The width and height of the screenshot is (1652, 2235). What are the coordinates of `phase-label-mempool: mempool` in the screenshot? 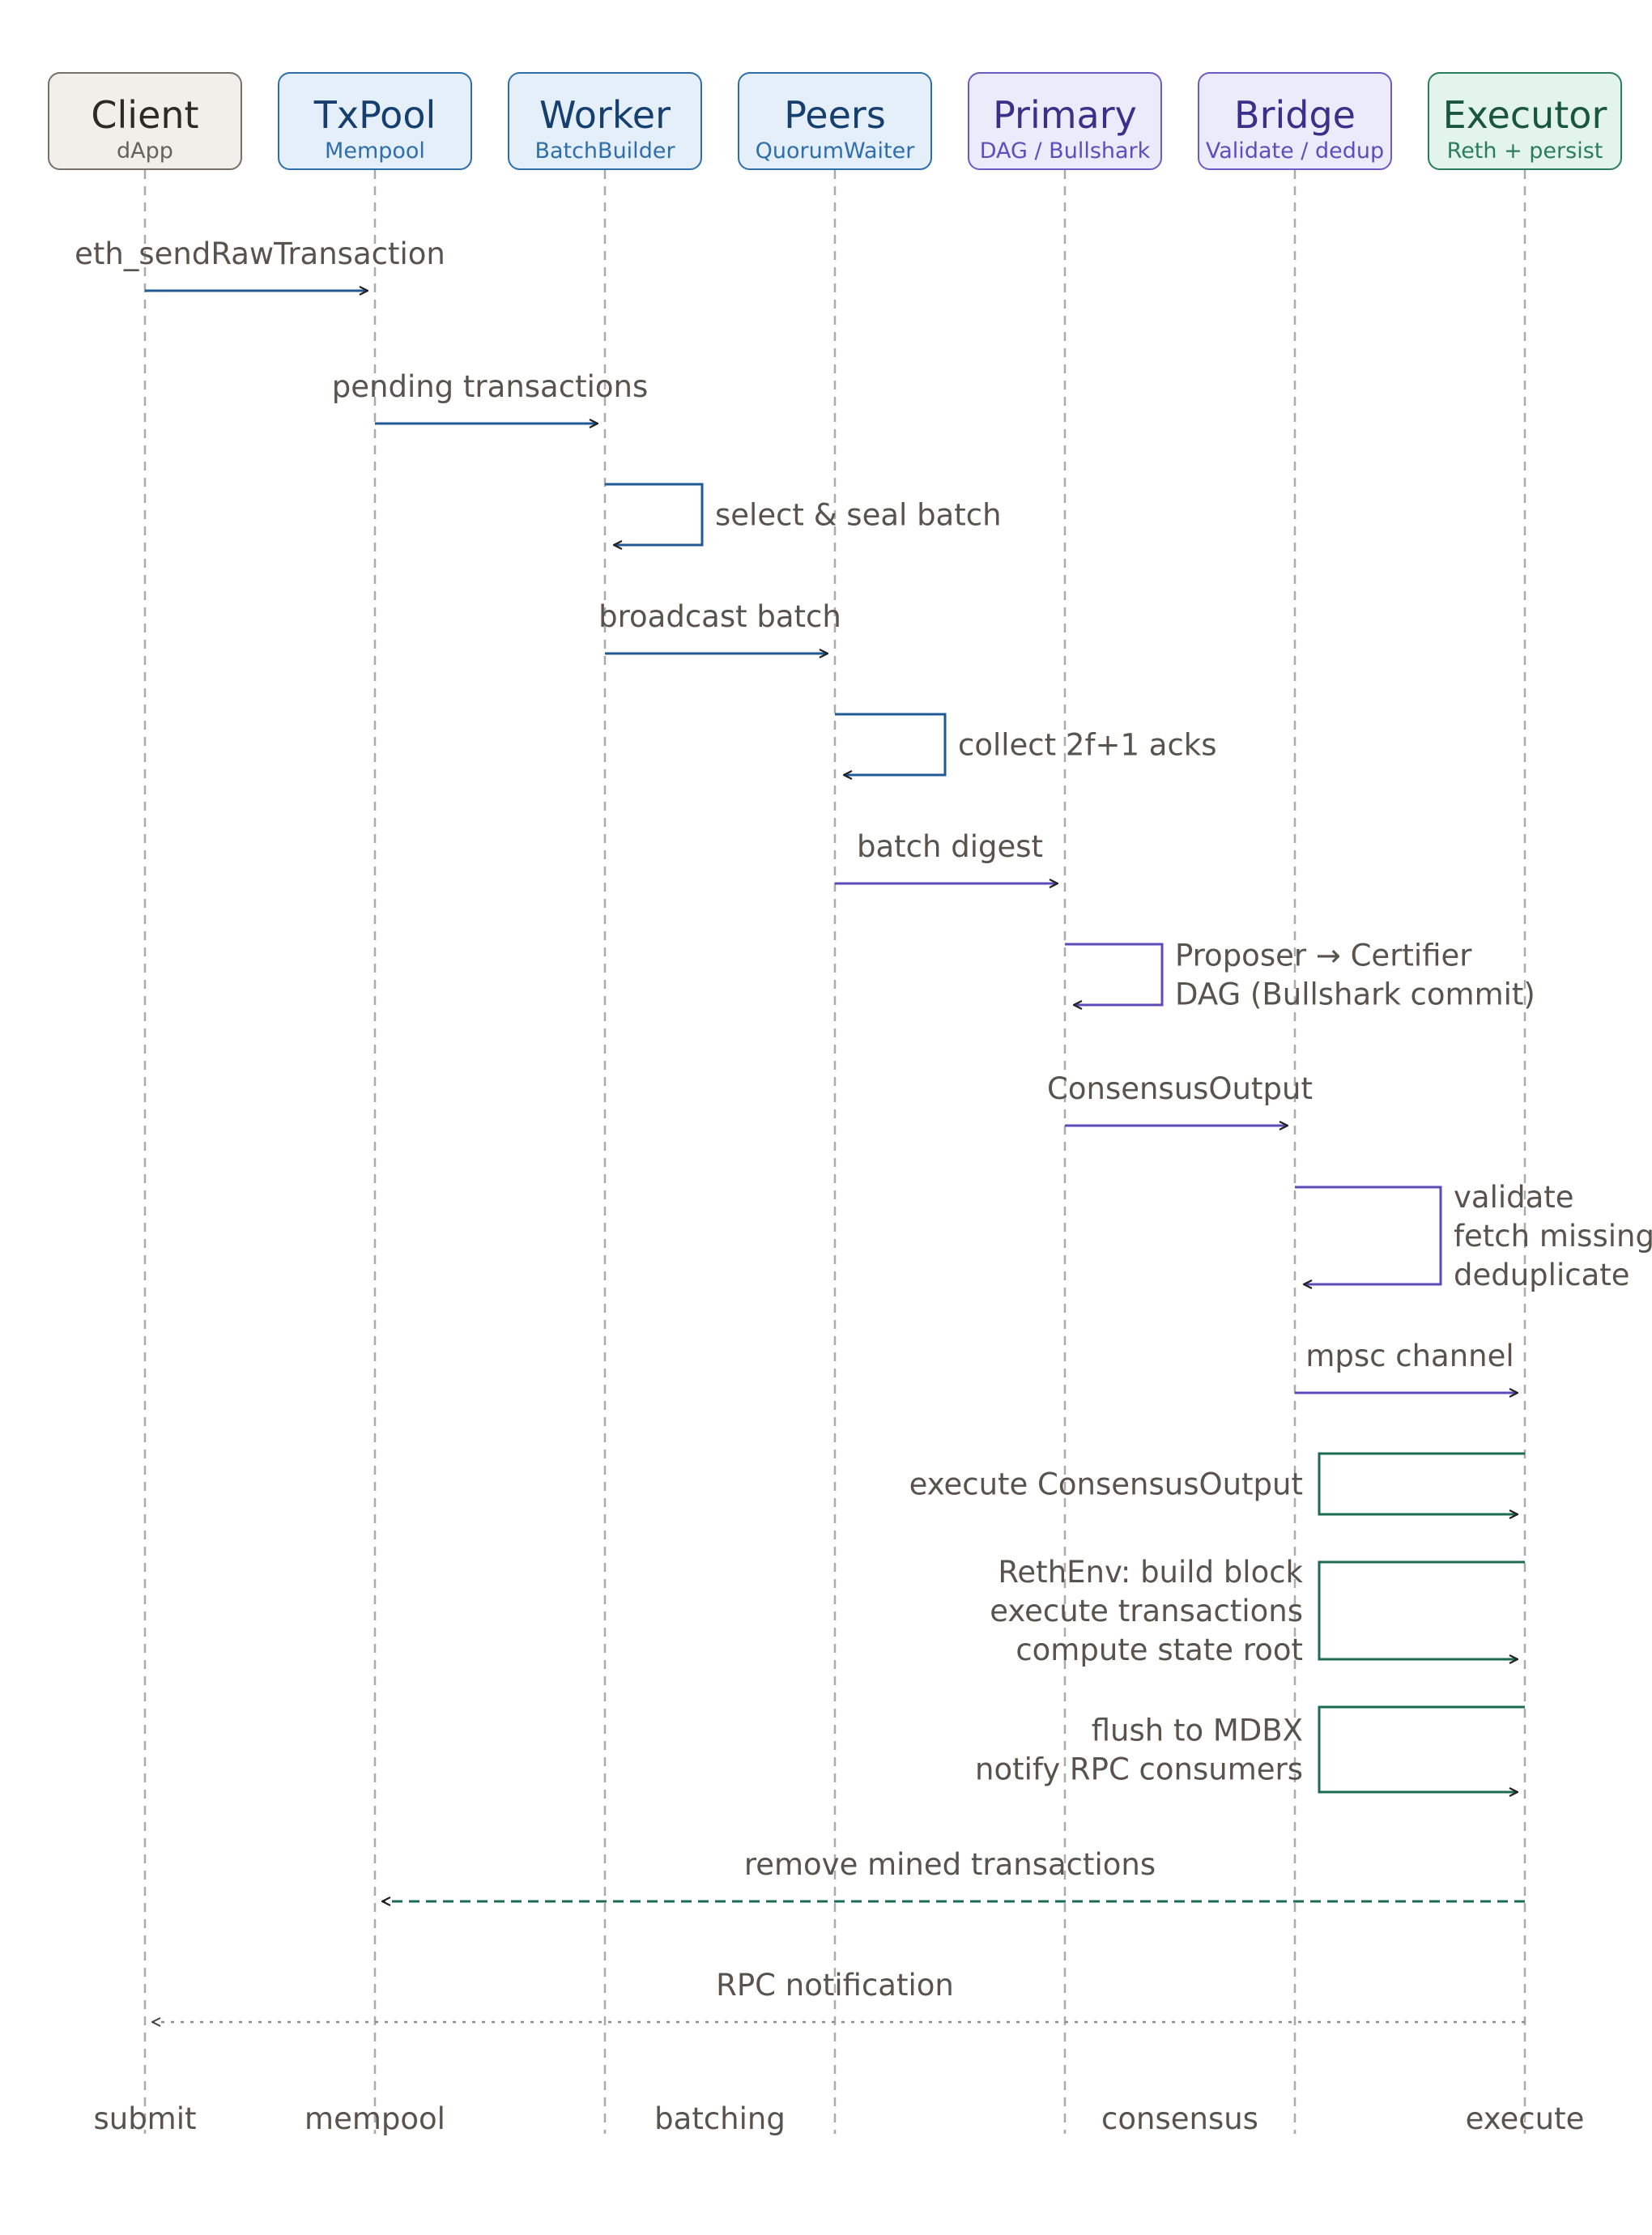 It's located at (375, 2118).